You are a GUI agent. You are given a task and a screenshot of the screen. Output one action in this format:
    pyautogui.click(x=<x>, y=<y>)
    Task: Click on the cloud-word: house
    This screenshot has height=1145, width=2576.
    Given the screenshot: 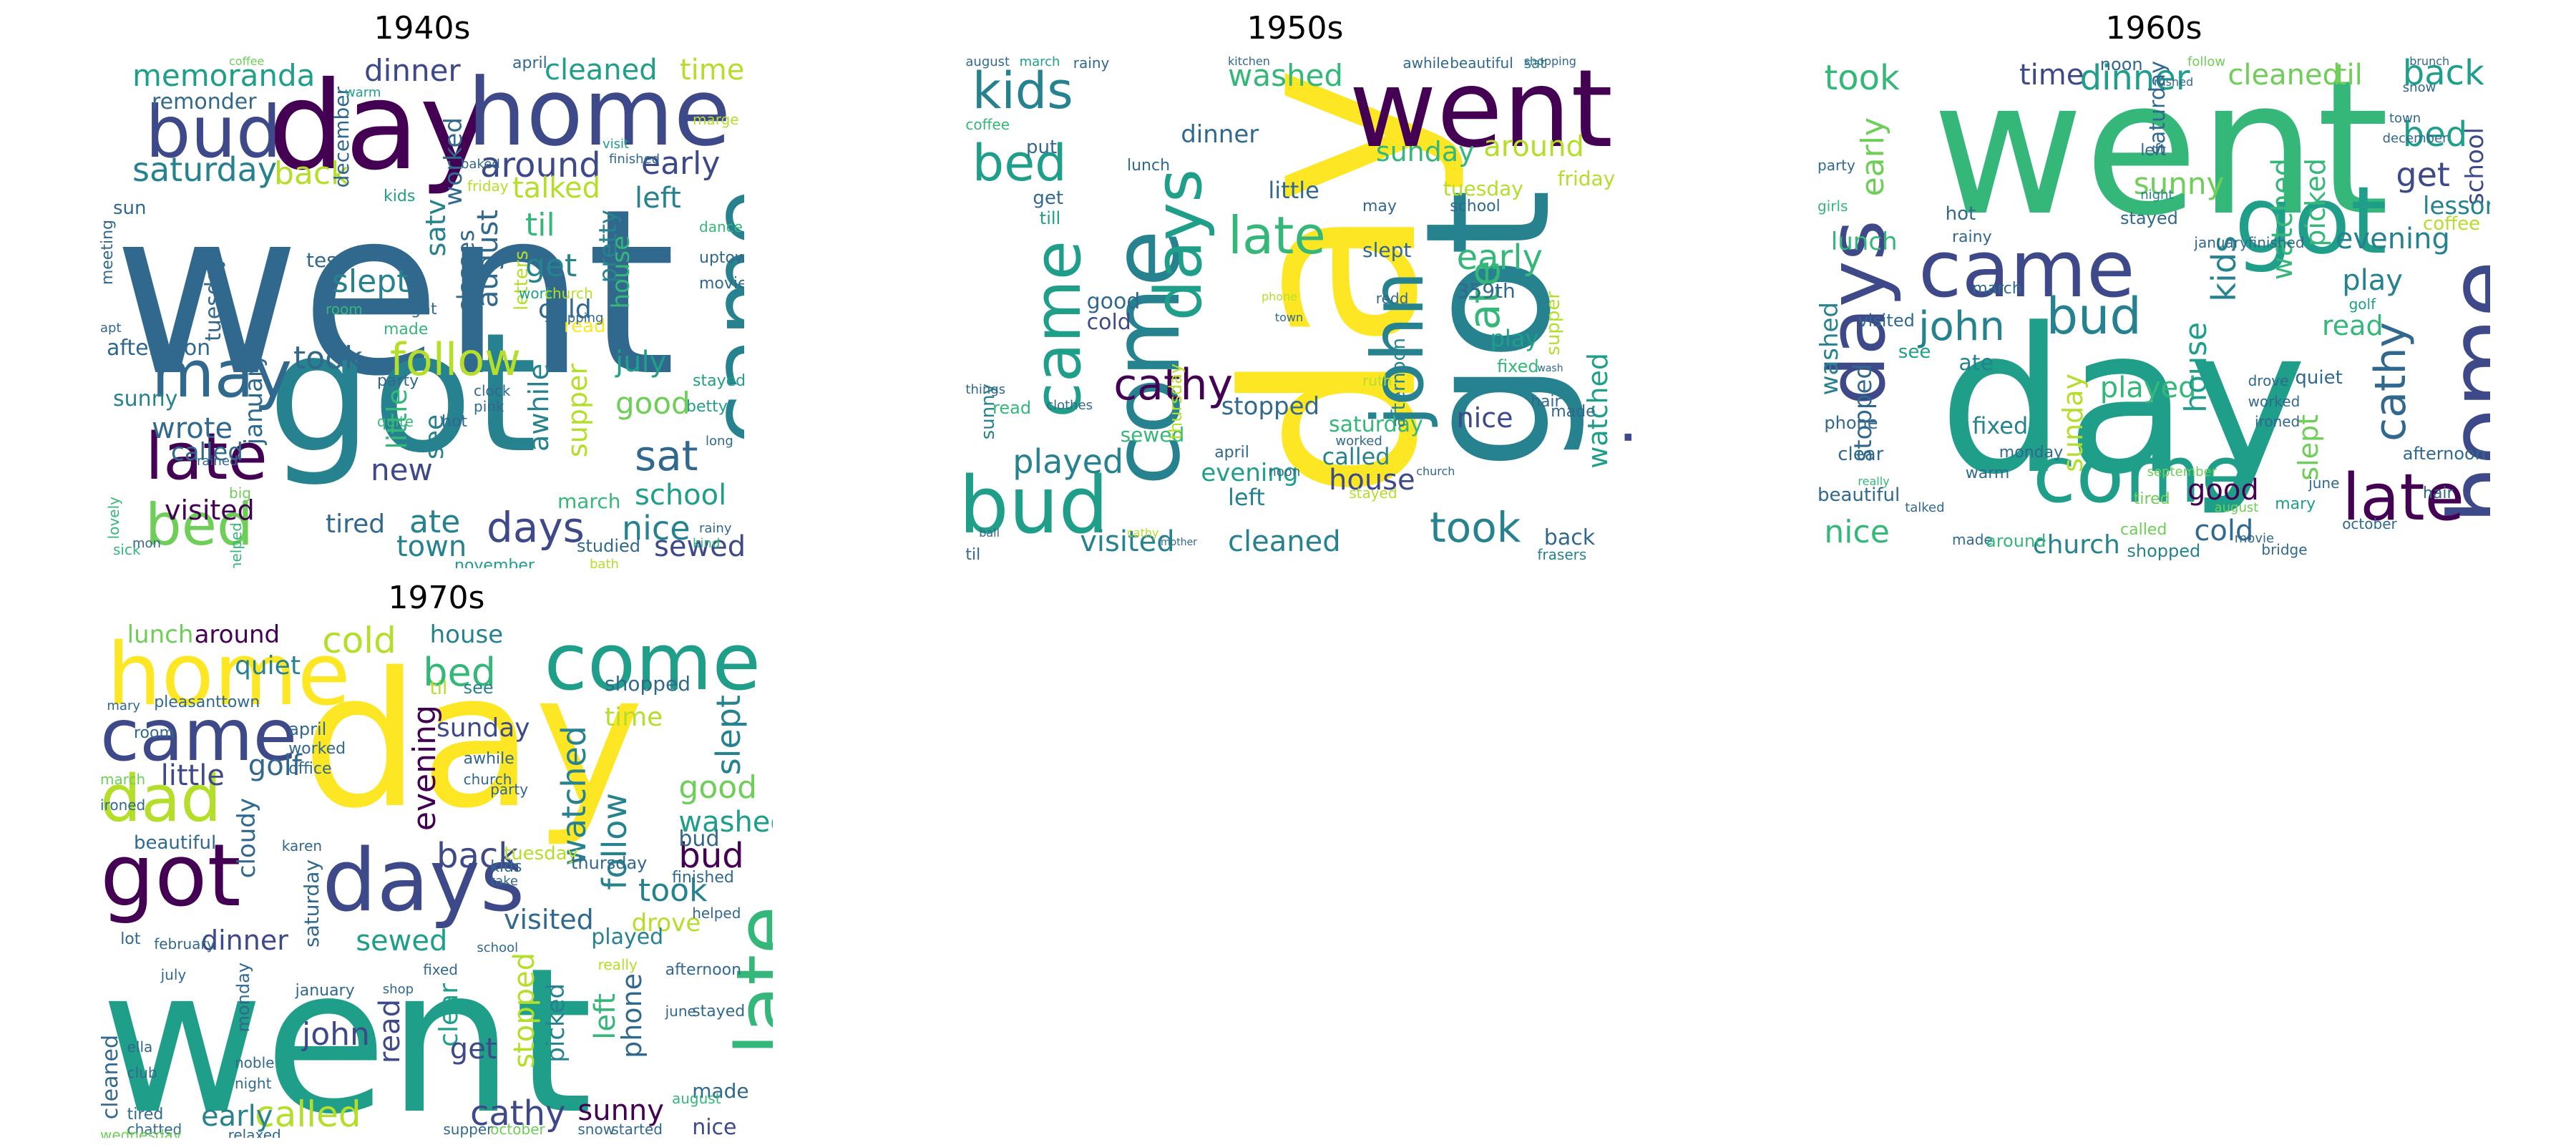 What is the action you would take?
    pyautogui.click(x=466, y=636)
    